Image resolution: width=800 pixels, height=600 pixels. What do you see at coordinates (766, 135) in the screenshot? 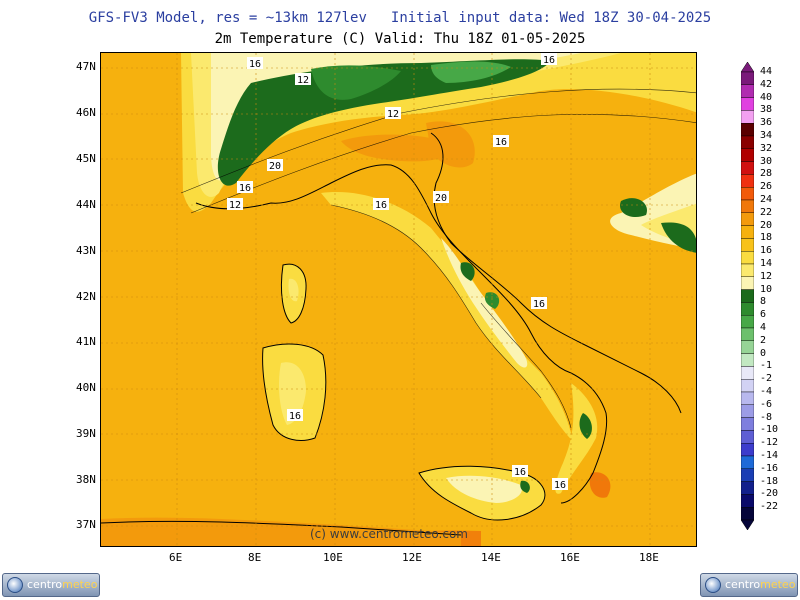
I see `colorbar-tick-label: 34` at bounding box center [766, 135].